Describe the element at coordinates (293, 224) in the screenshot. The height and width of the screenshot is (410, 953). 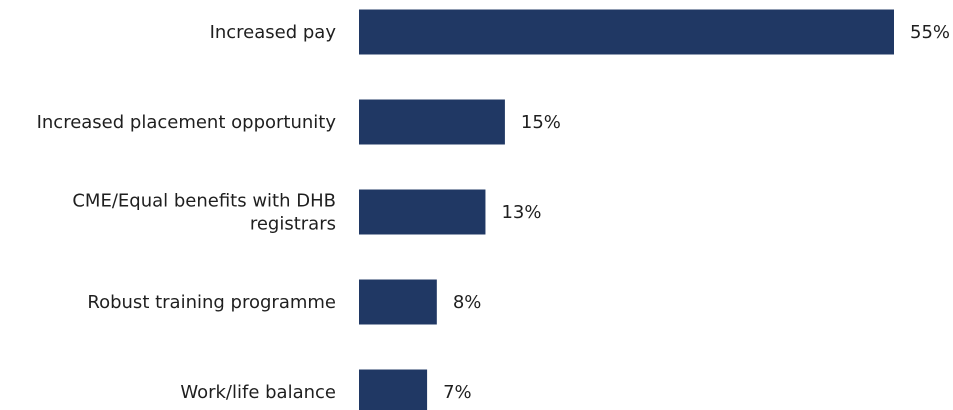
I see `category-label-2-line-1: registrars` at that location.